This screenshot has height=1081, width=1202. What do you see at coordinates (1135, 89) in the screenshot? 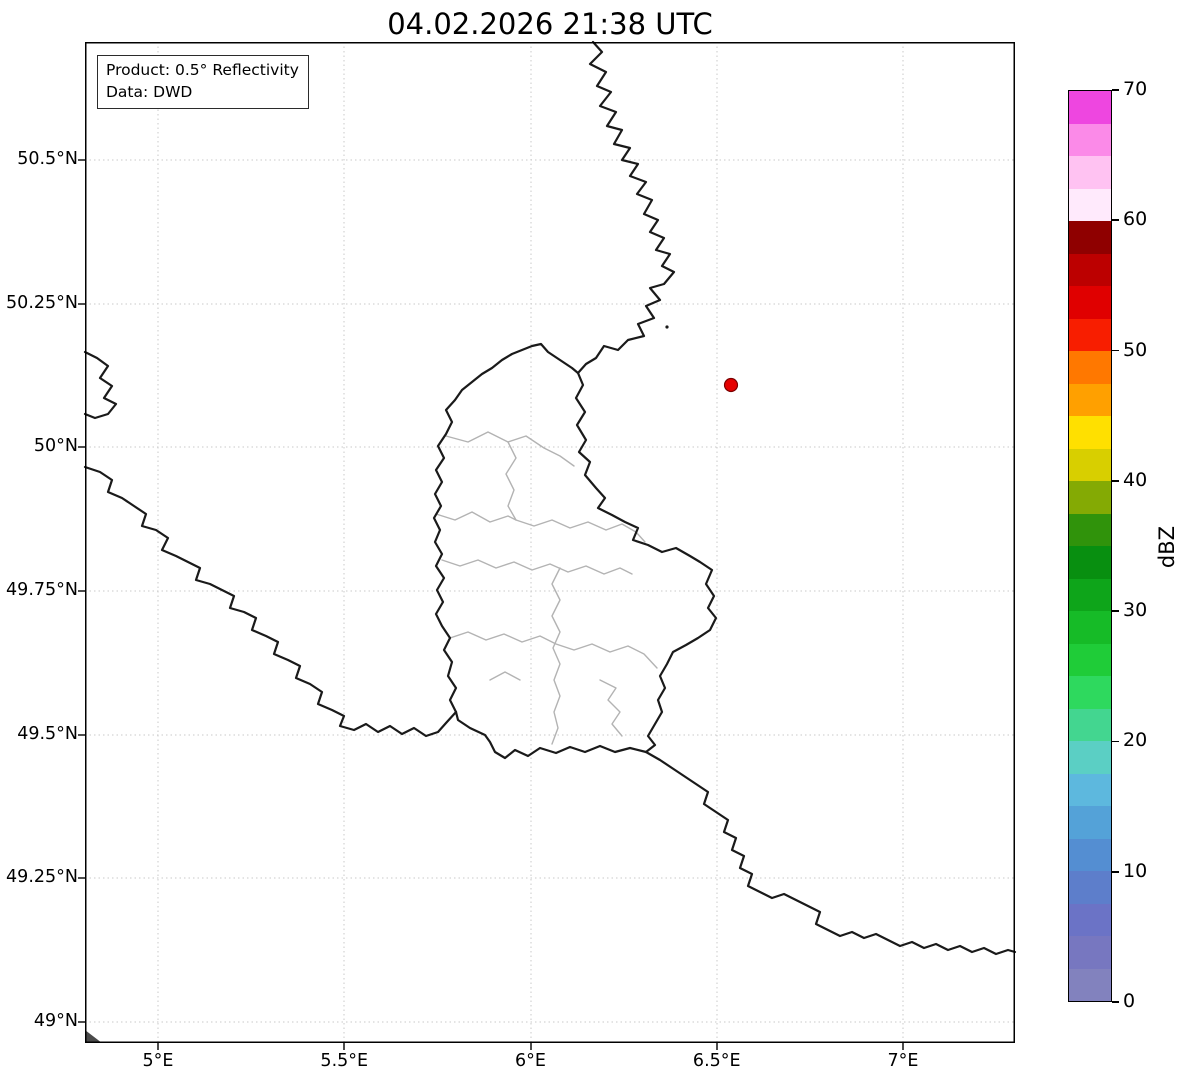
I see `colorbar-tick-label: 70` at bounding box center [1135, 89].